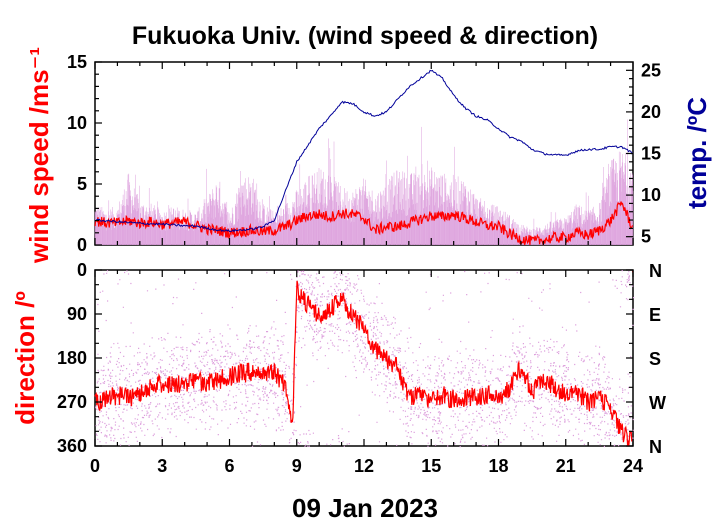  I want to click on x-tick-label: 6, so click(229, 466).